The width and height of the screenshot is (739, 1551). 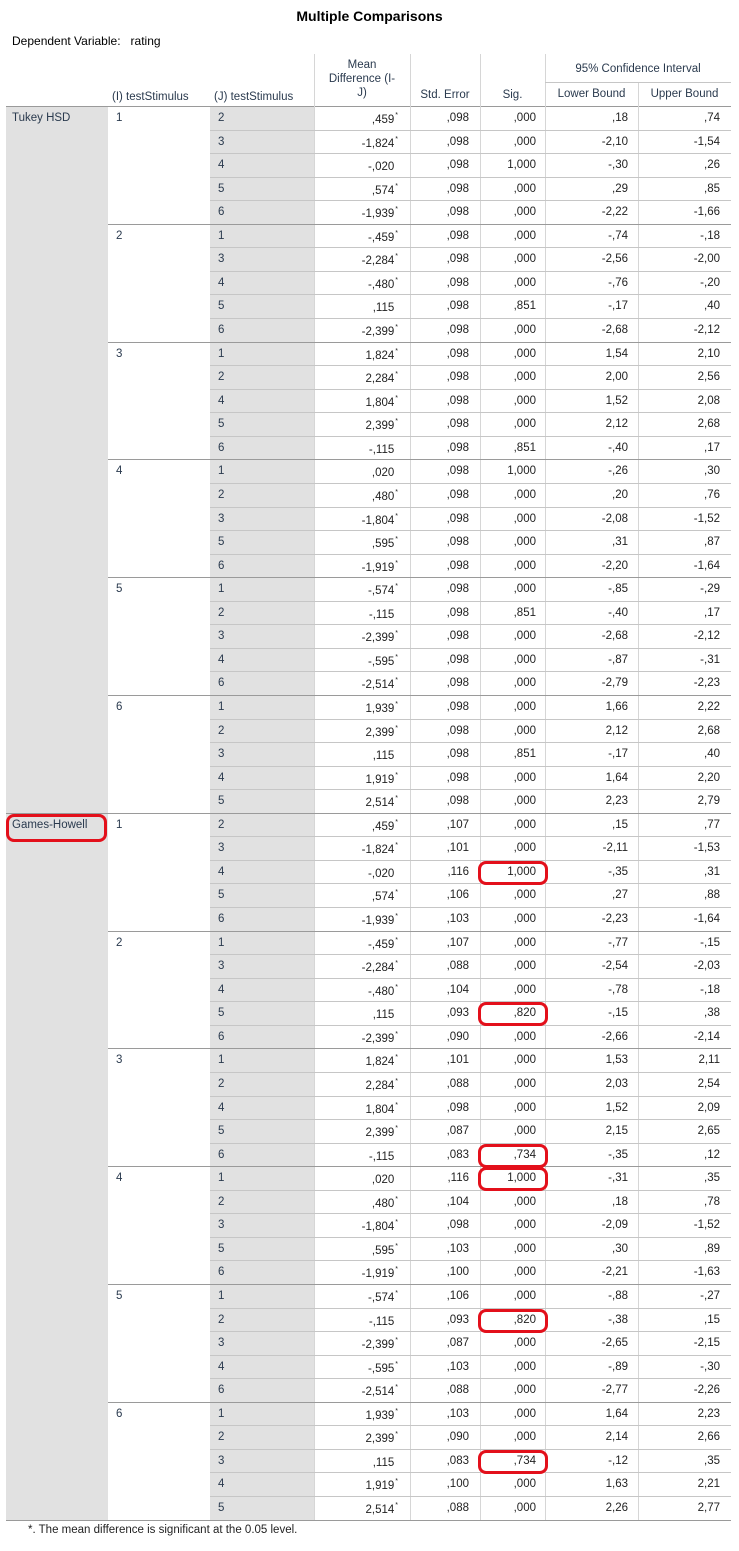 What do you see at coordinates (708, 377) in the screenshot?
I see `upper-bound-cell: 2,56` at bounding box center [708, 377].